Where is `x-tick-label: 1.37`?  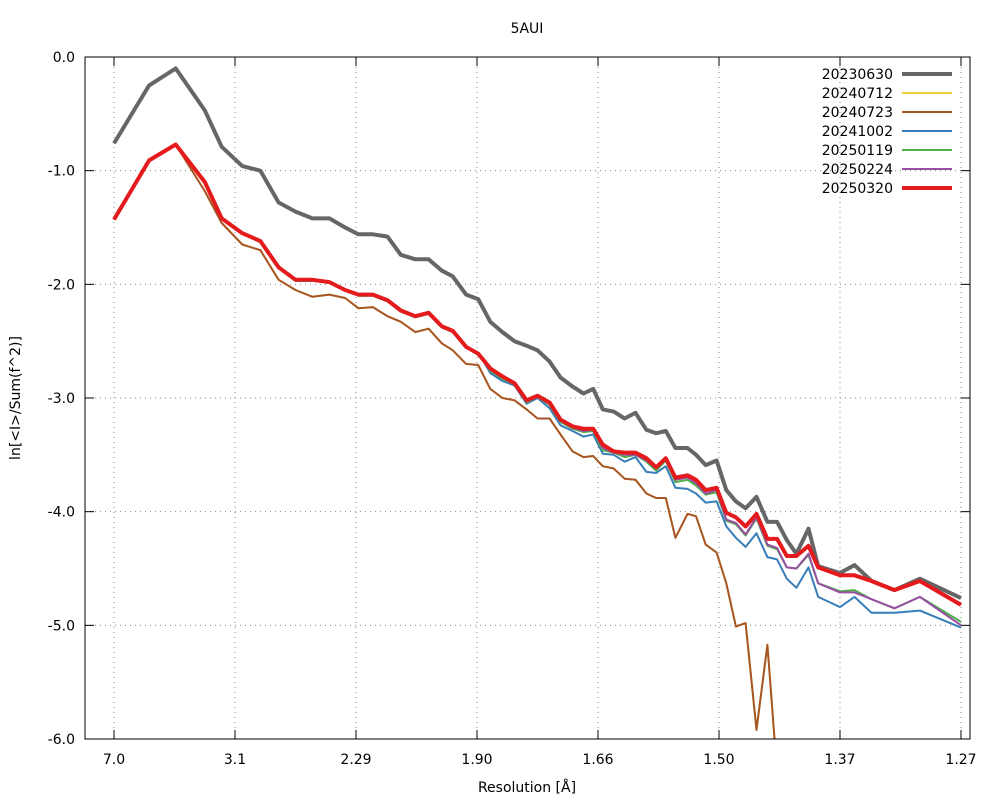 x-tick-label: 1.37 is located at coordinates (839, 760).